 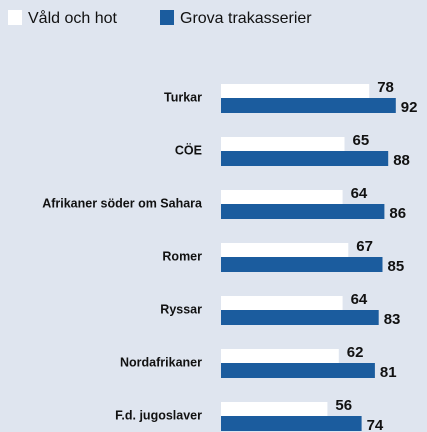 What do you see at coordinates (397, 213) in the screenshot?
I see `value-label: 86` at bounding box center [397, 213].